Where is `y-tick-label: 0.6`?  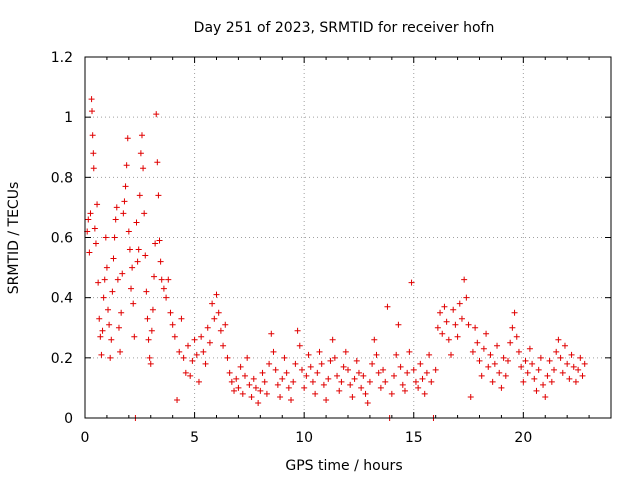
y-tick-label: 0.6 is located at coordinates (62, 239).